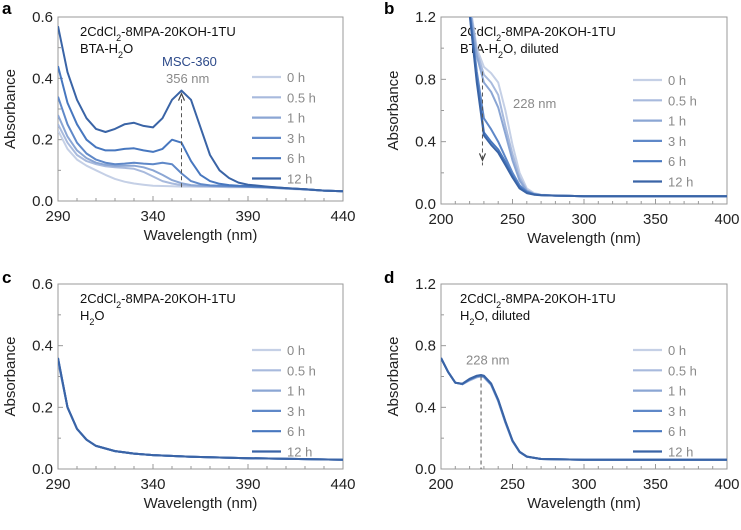  I want to click on panel-letter: c, so click(6, 277).